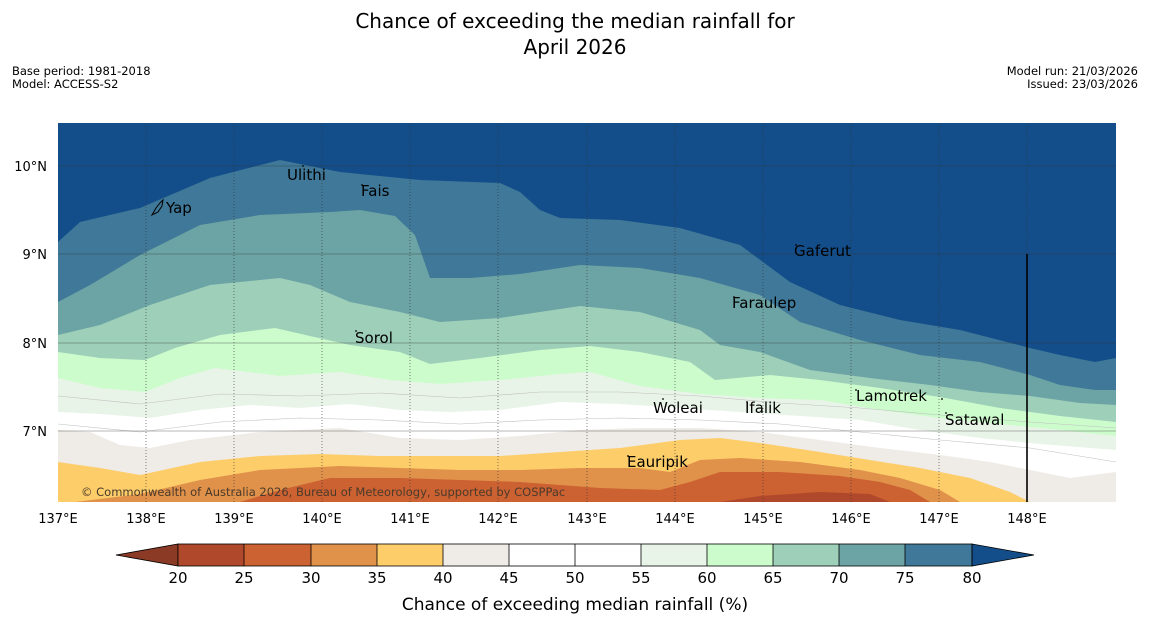 Image resolution: width=1150 pixels, height=644 pixels. What do you see at coordinates (1027, 519) in the screenshot?
I see `lon-label: 148°E` at bounding box center [1027, 519].